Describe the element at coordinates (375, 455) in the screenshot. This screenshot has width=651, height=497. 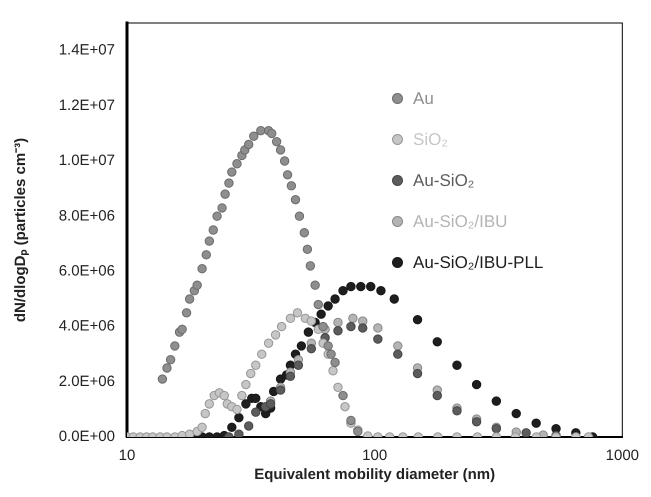
I see `x-tick-label: 100` at that location.